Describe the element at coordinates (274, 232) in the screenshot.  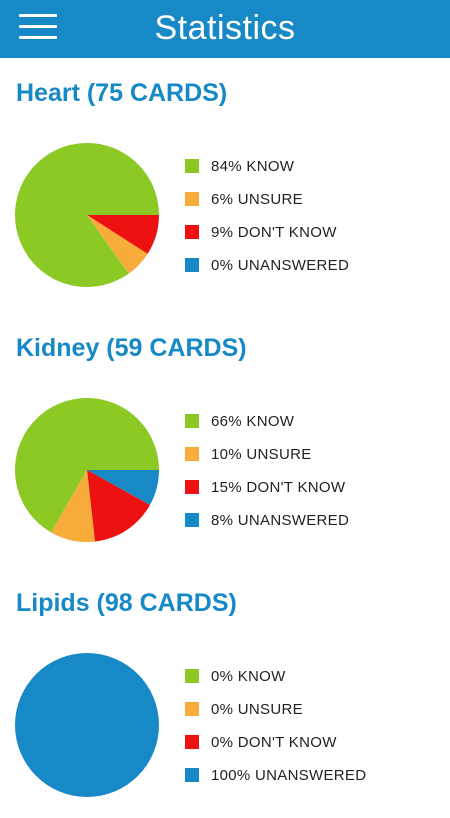
I see `legend-label: 9% DON'T KNOW` at that location.